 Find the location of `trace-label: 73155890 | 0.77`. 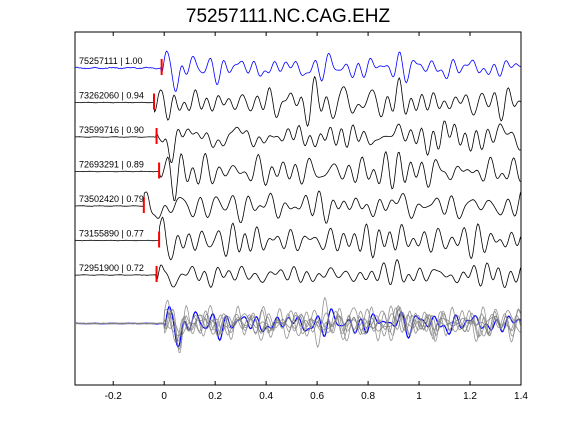

trace-label: 73155890 | 0.77 is located at coordinates (111, 234).